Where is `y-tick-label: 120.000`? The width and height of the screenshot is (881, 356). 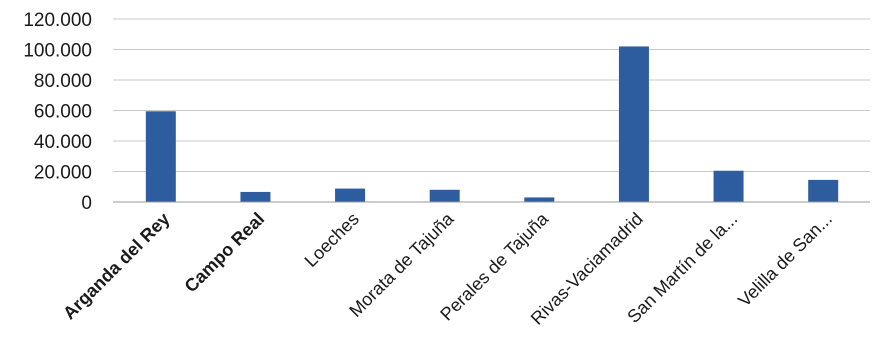 y-tick-label: 120.000 is located at coordinates (57, 20).